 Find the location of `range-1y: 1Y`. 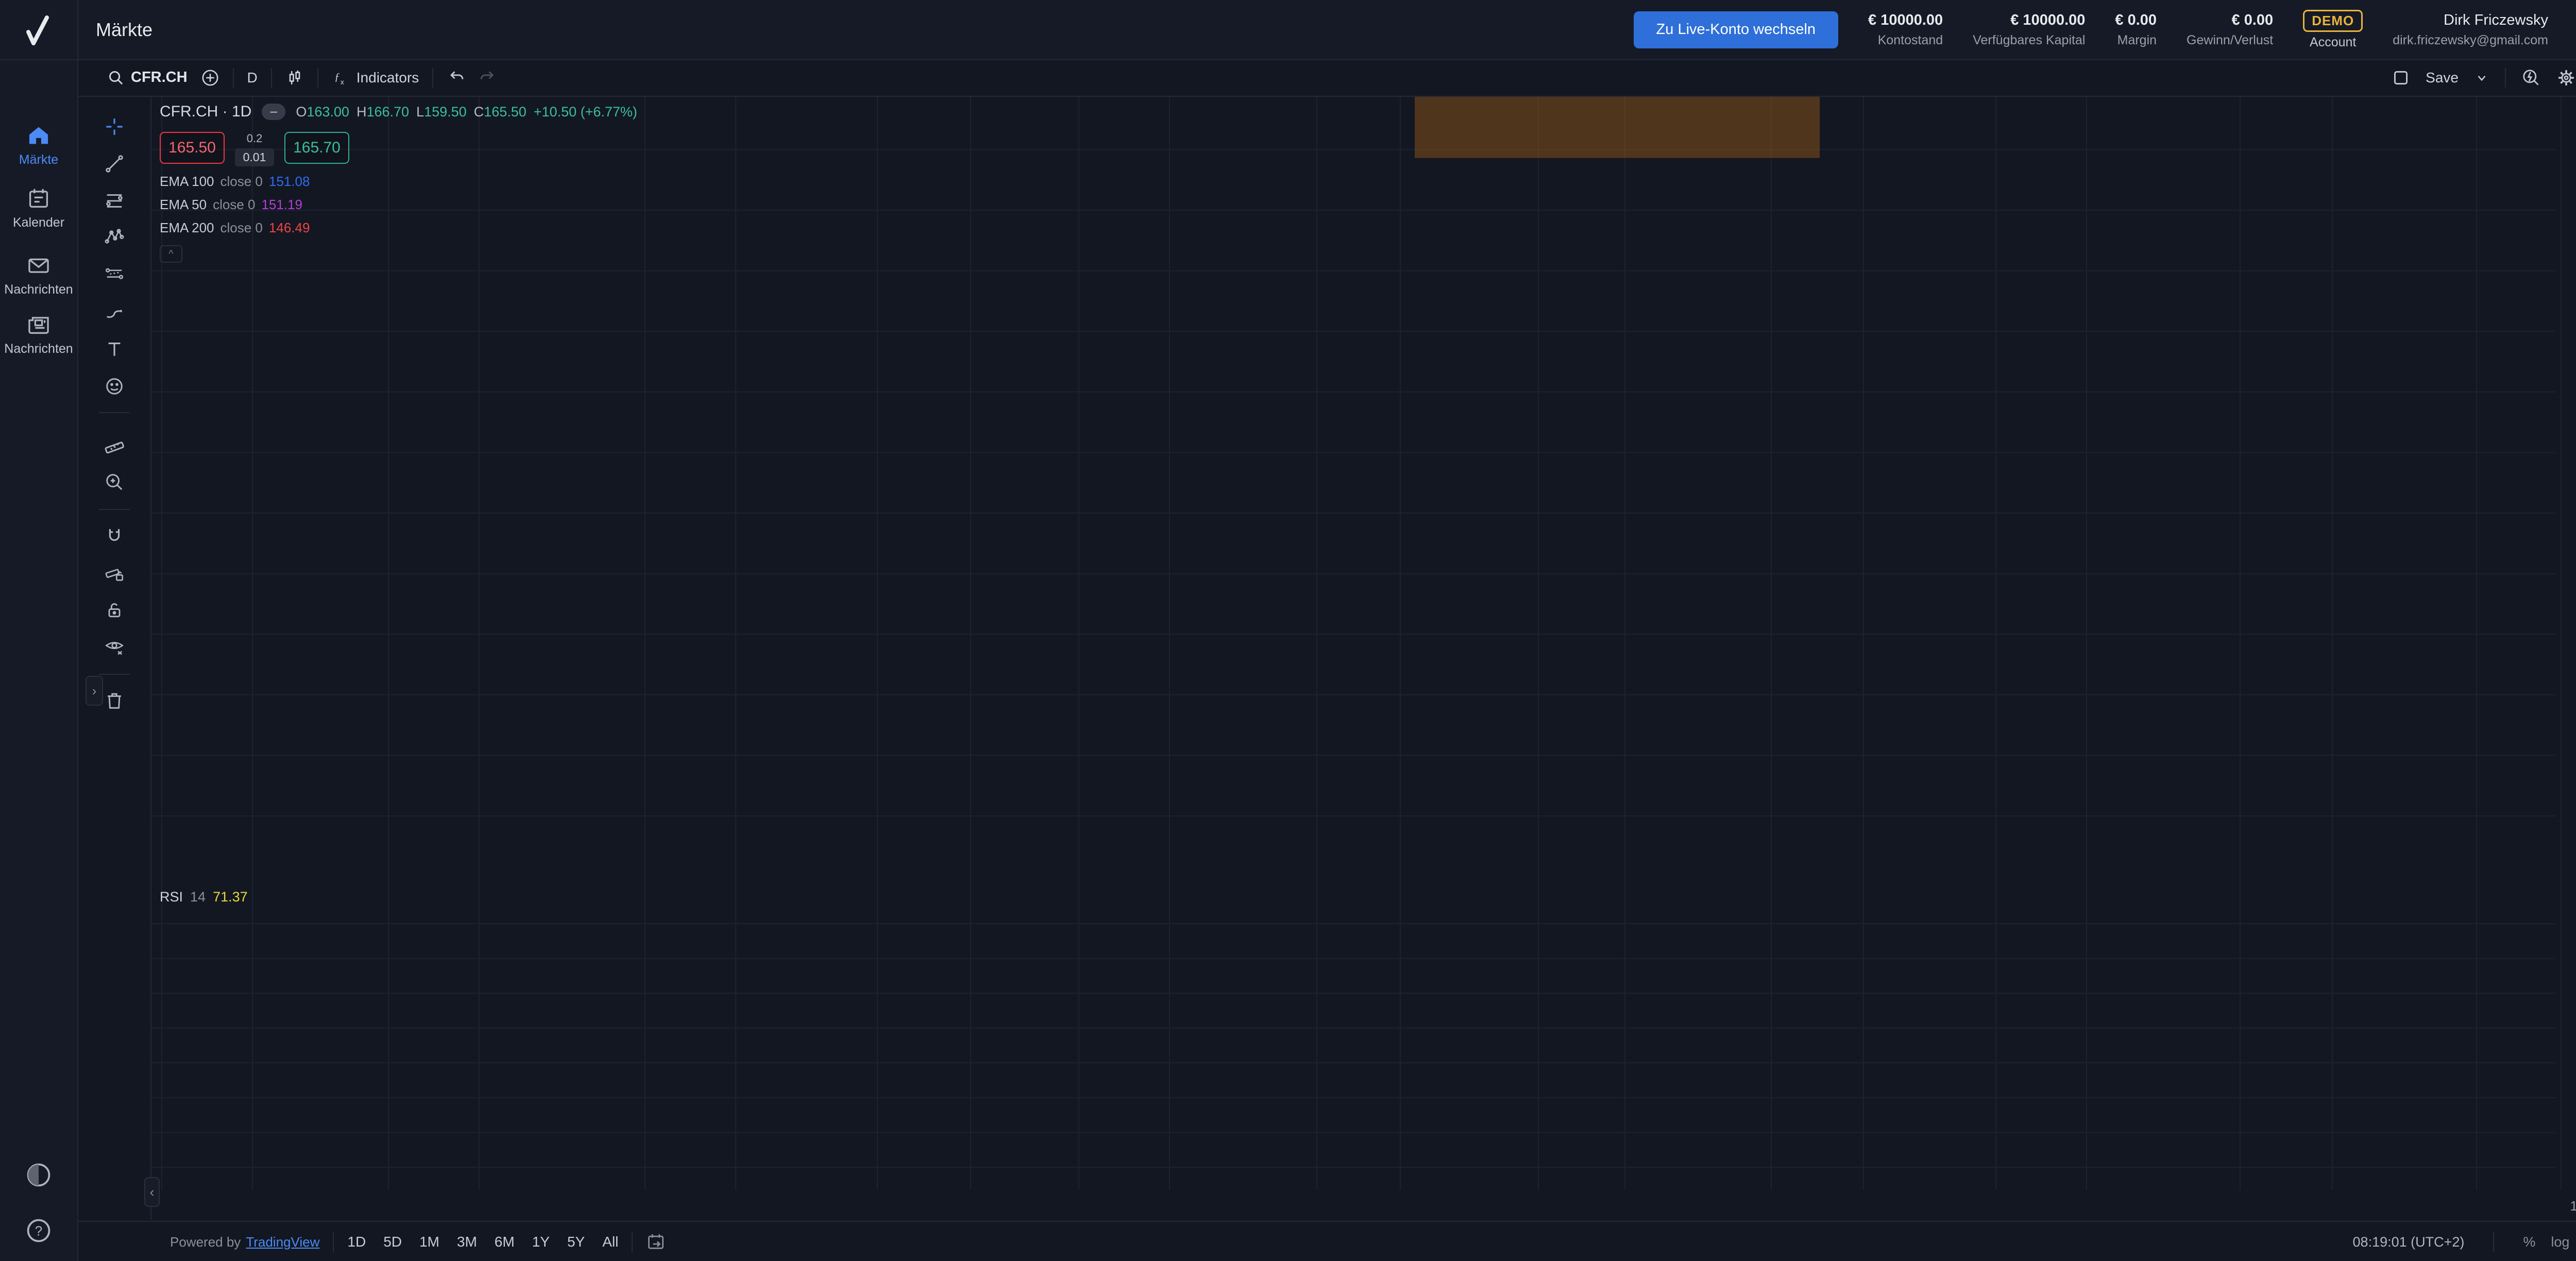

range-1y: 1Y is located at coordinates (541, 1242).